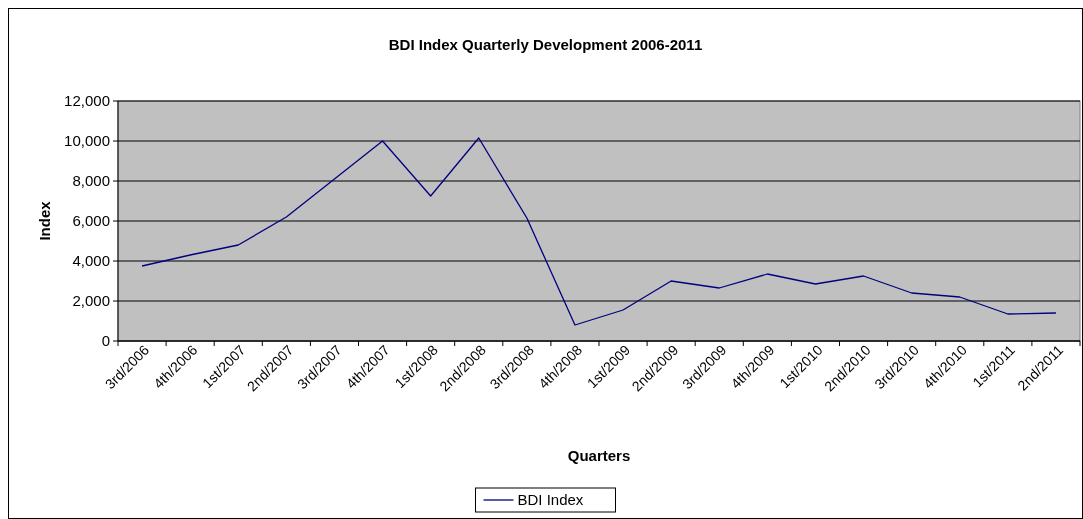  What do you see at coordinates (91, 301) in the screenshot?
I see `y-tick-label: 2,000` at bounding box center [91, 301].